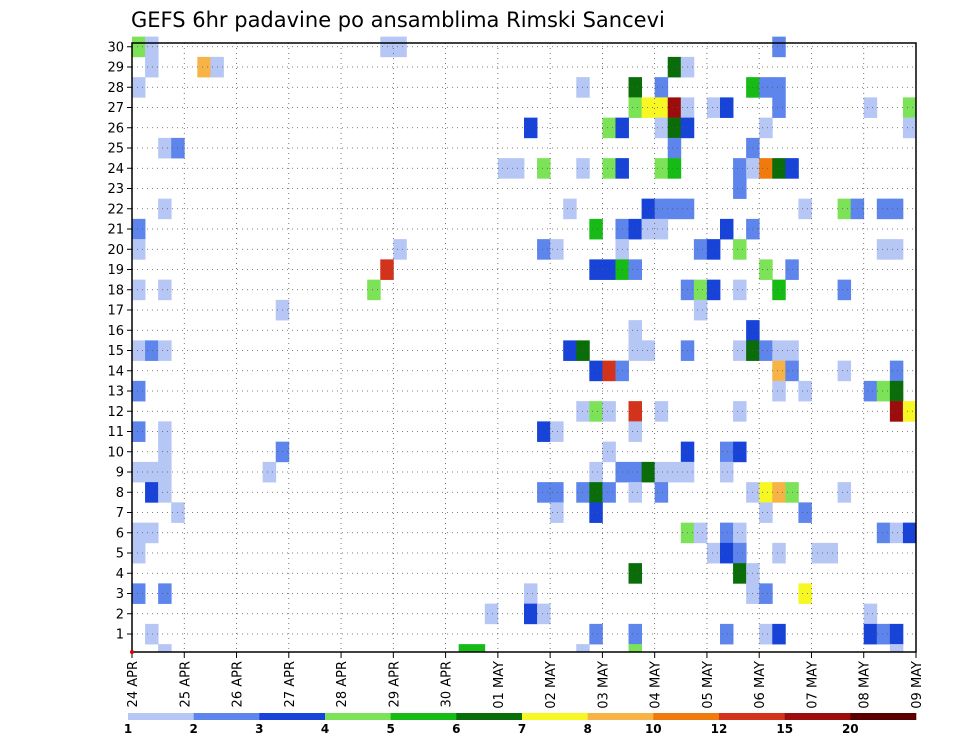  I want to click on x-tick-label: 09 MAY, so click(917, 685).